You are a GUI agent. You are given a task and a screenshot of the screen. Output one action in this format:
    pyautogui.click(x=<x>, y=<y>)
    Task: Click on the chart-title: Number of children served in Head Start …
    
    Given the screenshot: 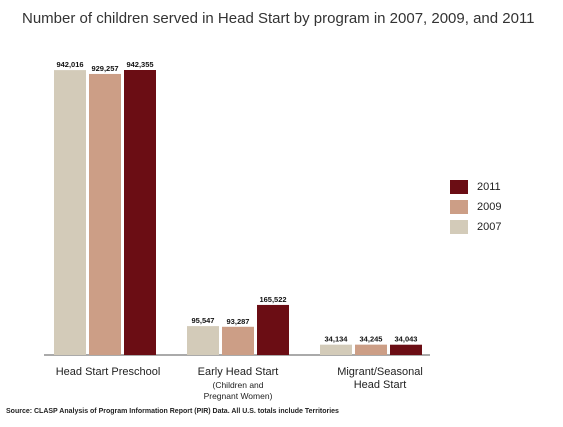 What is the action you would take?
    pyautogui.click(x=278, y=18)
    